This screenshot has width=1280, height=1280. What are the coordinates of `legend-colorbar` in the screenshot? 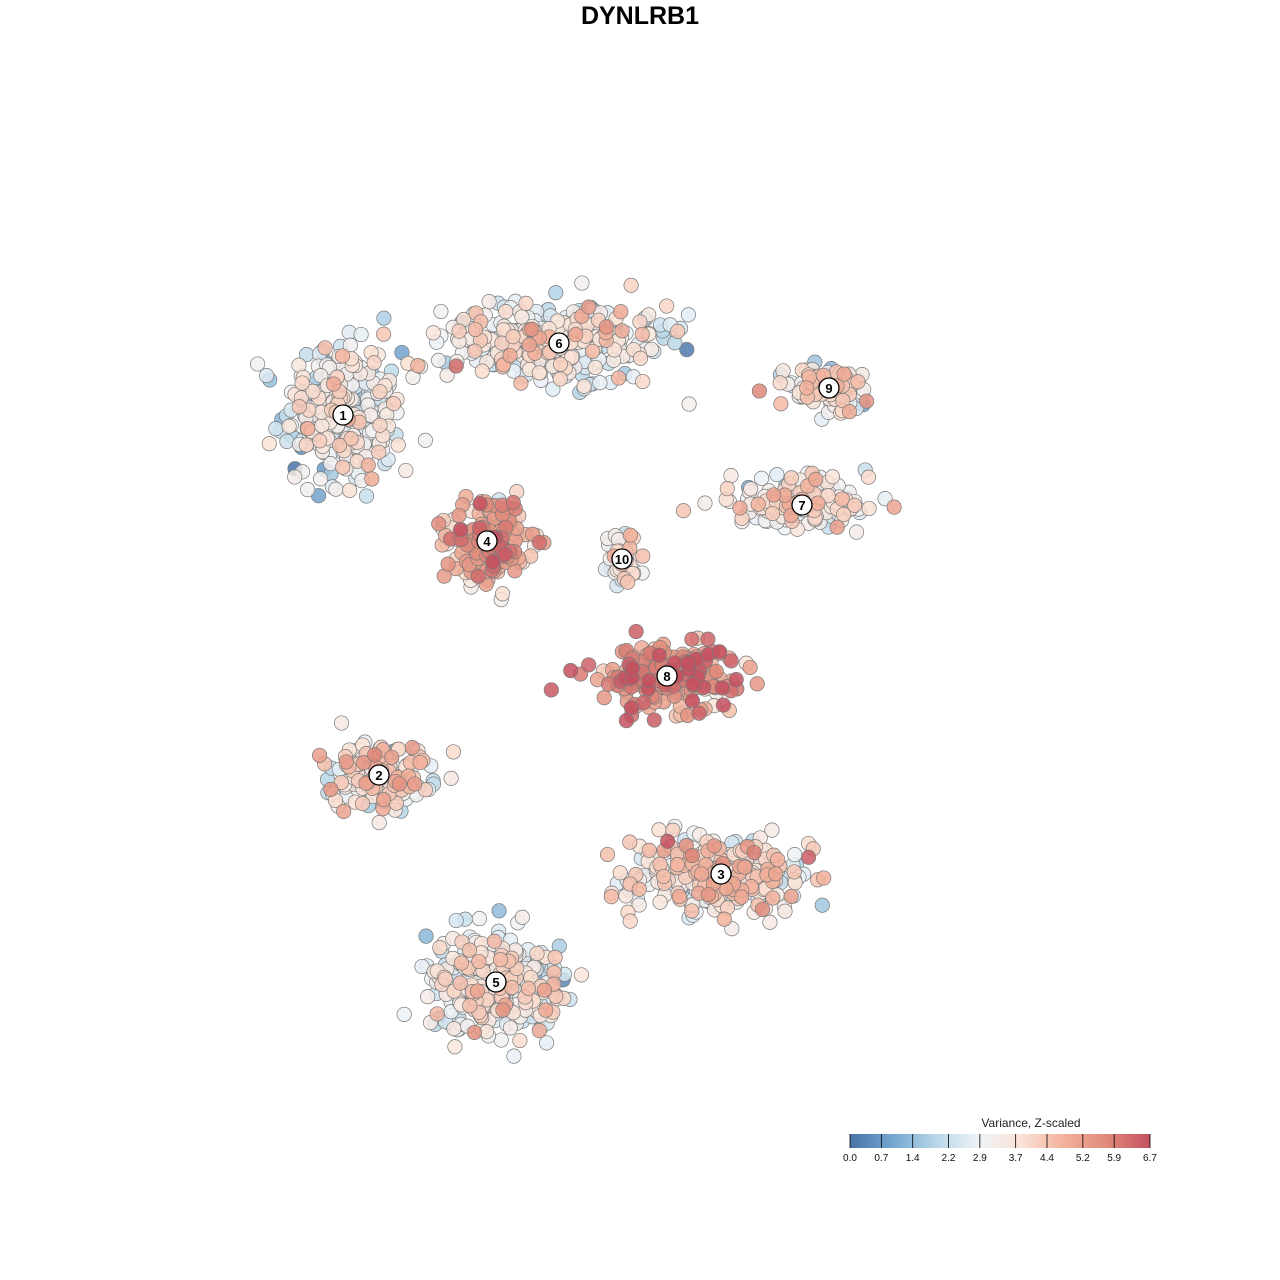 It's located at (1000, 1141).